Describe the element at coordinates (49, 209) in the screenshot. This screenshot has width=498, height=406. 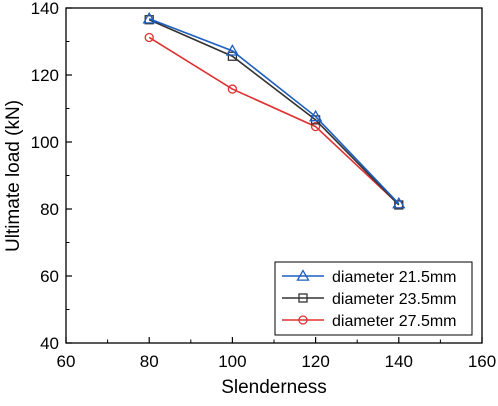
I see `y-tick-label: 80` at that location.